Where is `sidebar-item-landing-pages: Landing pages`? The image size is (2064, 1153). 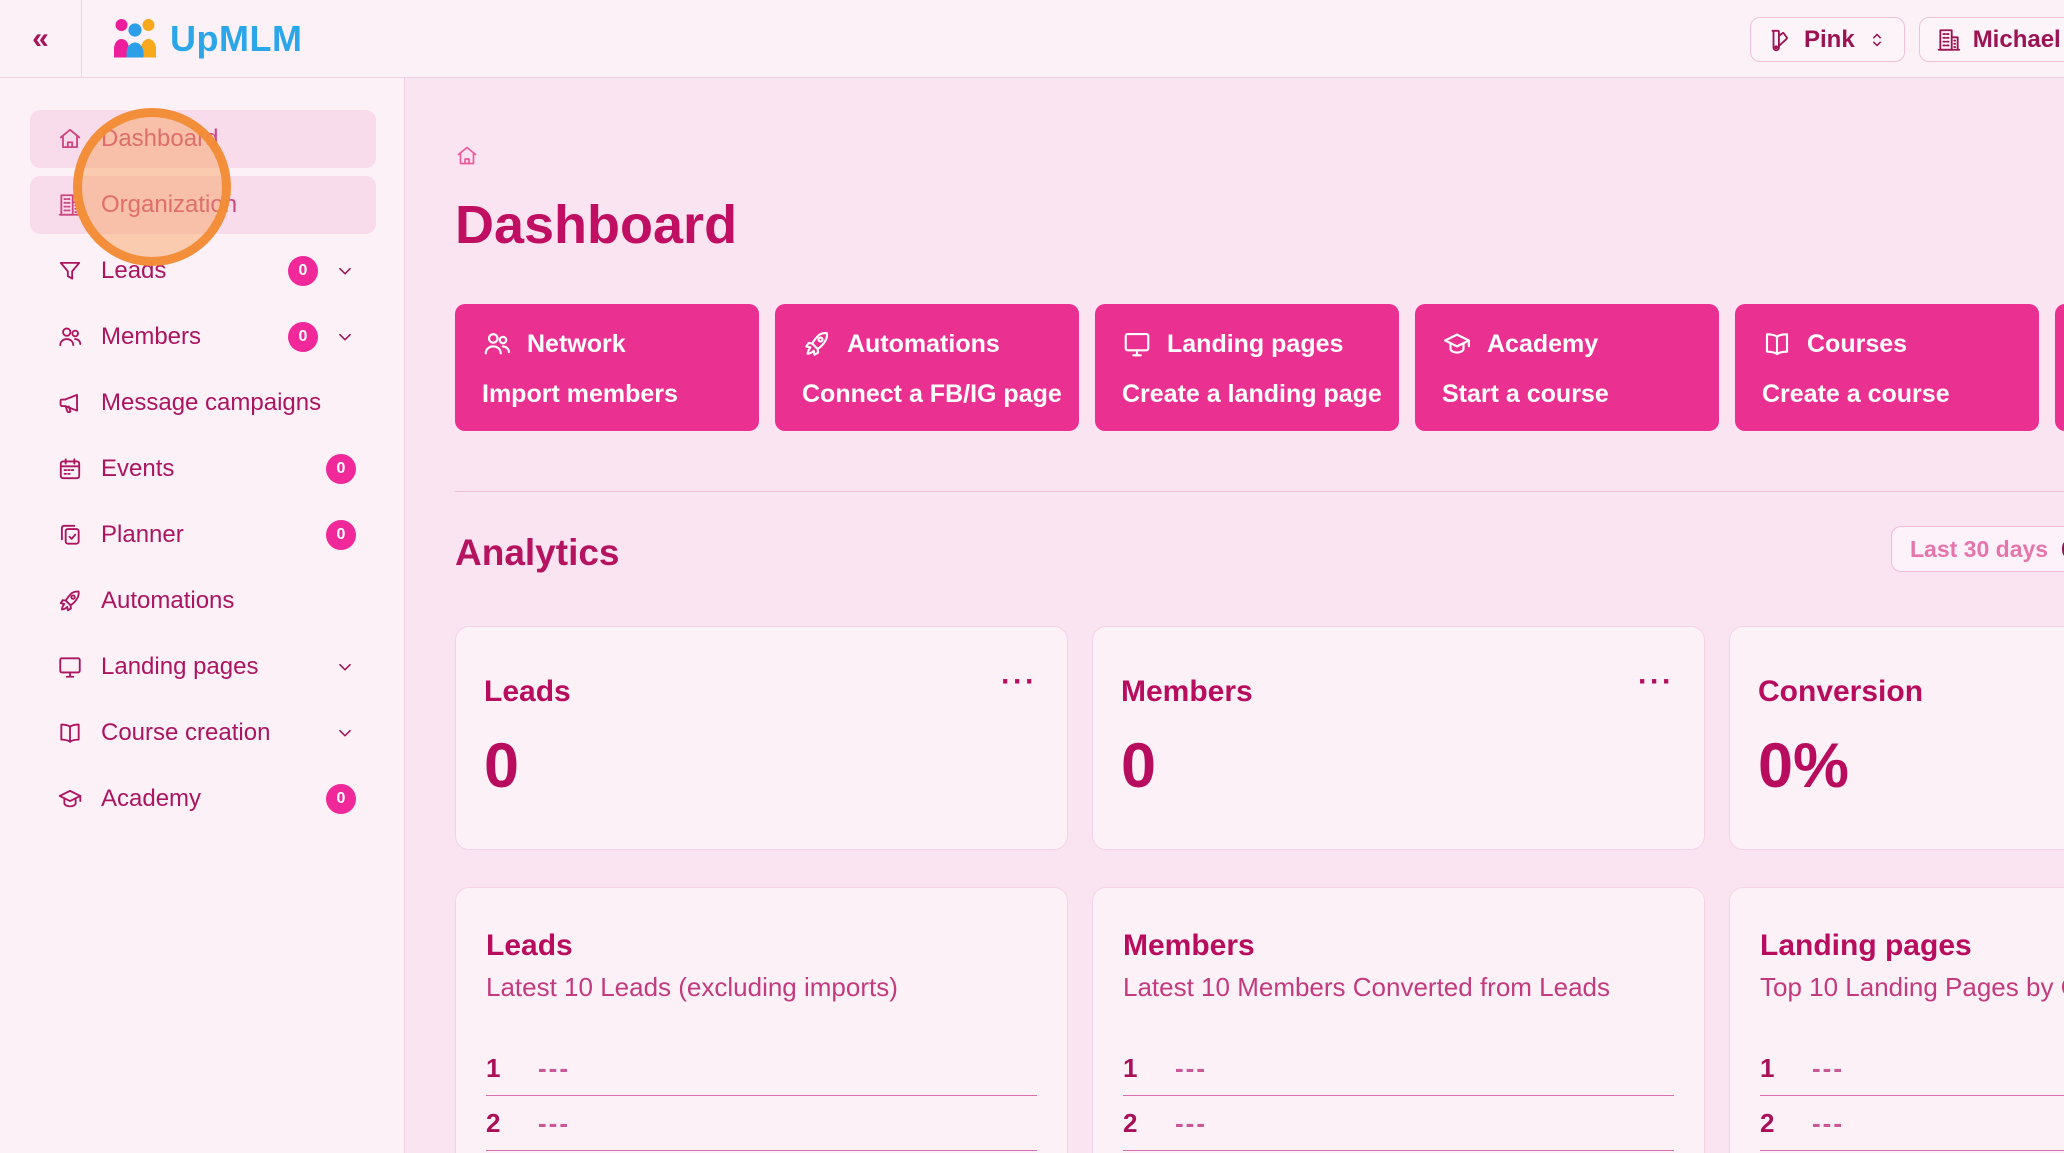 sidebar-item-landing-pages: Landing pages is located at coordinates (203, 667).